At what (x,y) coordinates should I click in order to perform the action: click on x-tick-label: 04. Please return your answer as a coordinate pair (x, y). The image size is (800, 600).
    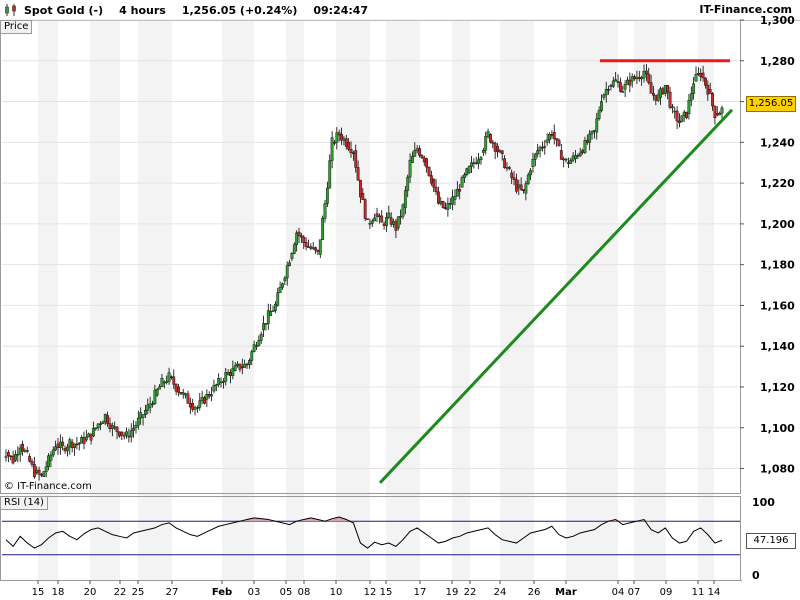
    Looking at the image, I should click on (618, 592).